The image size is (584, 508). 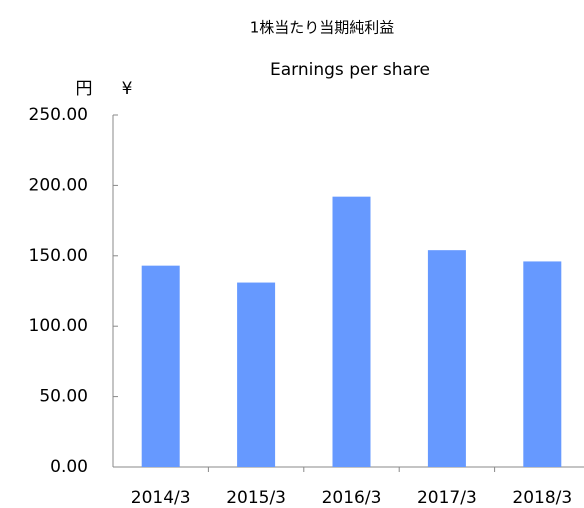 What do you see at coordinates (58, 326) in the screenshot?
I see `y-tick-label: 100.00` at bounding box center [58, 326].